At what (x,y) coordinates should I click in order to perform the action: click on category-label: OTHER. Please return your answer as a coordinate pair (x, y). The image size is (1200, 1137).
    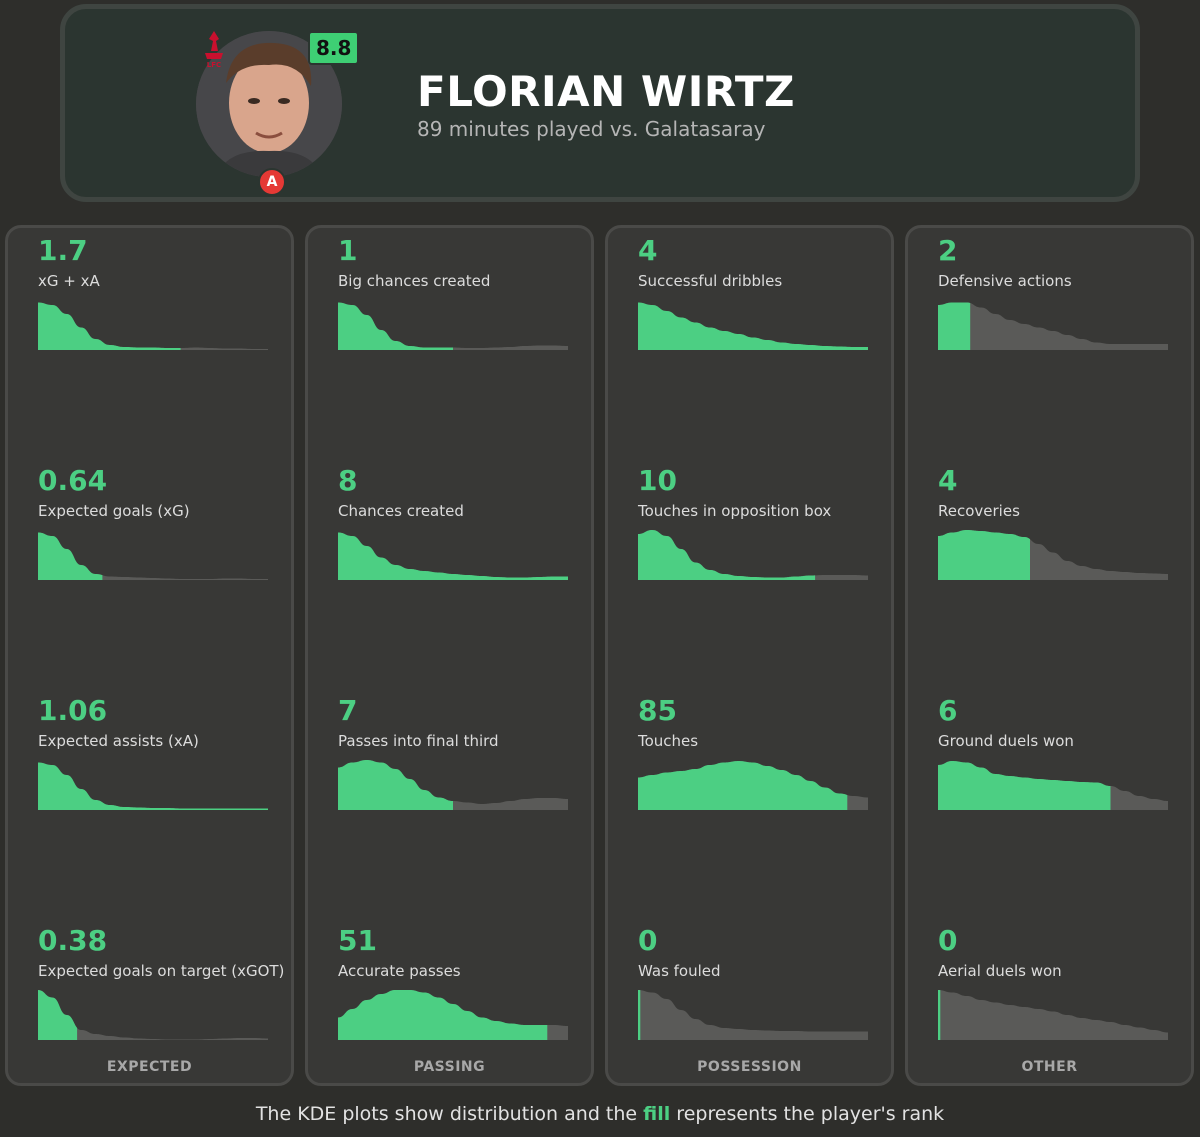
    Looking at the image, I should click on (1049, 1067).